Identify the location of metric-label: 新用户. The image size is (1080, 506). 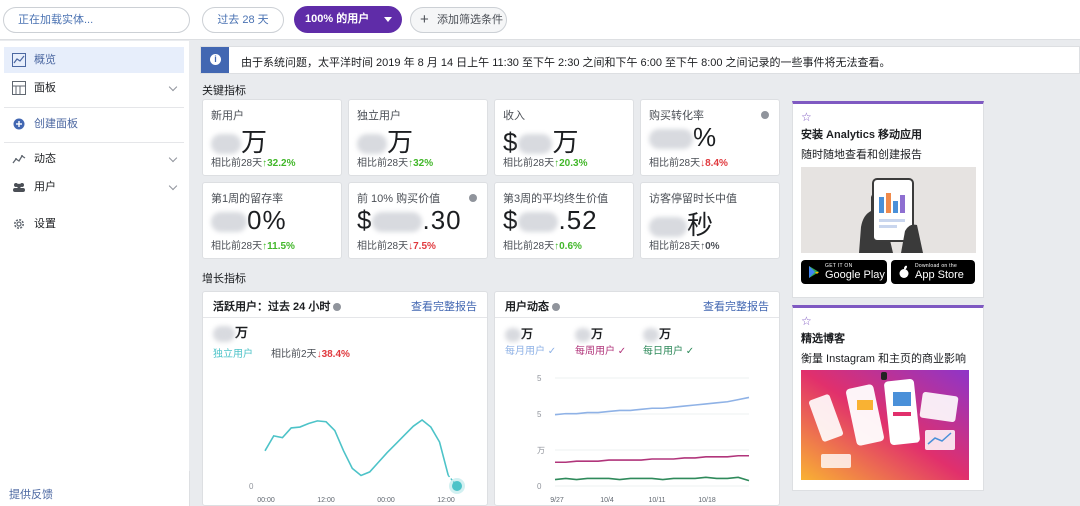
(227, 116).